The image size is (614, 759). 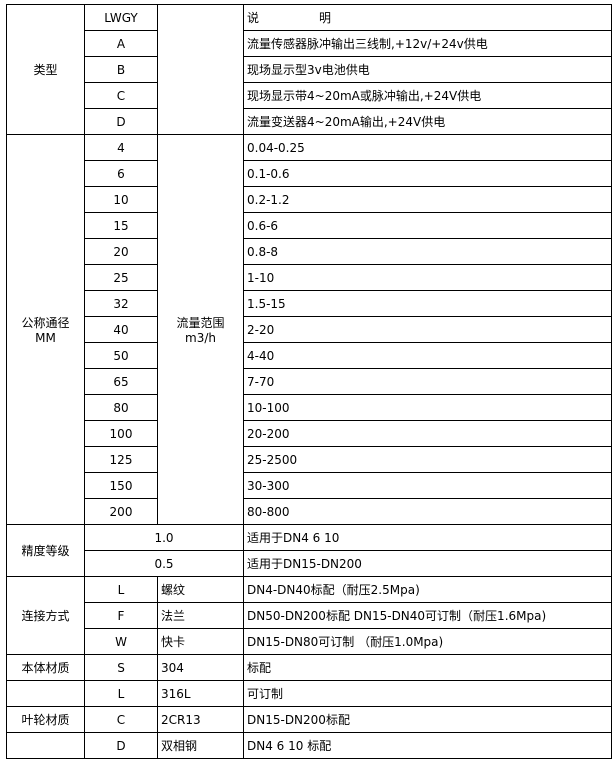 I want to click on diameter-dn: 200, so click(x=121, y=511).